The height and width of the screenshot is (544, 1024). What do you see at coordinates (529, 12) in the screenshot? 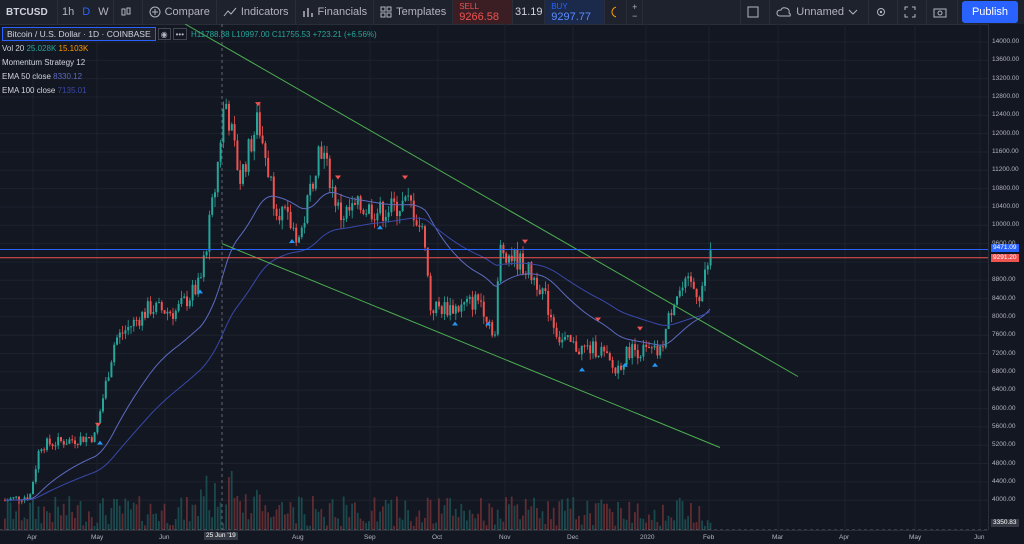
I see `spread-value: 31.19` at bounding box center [529, 12].